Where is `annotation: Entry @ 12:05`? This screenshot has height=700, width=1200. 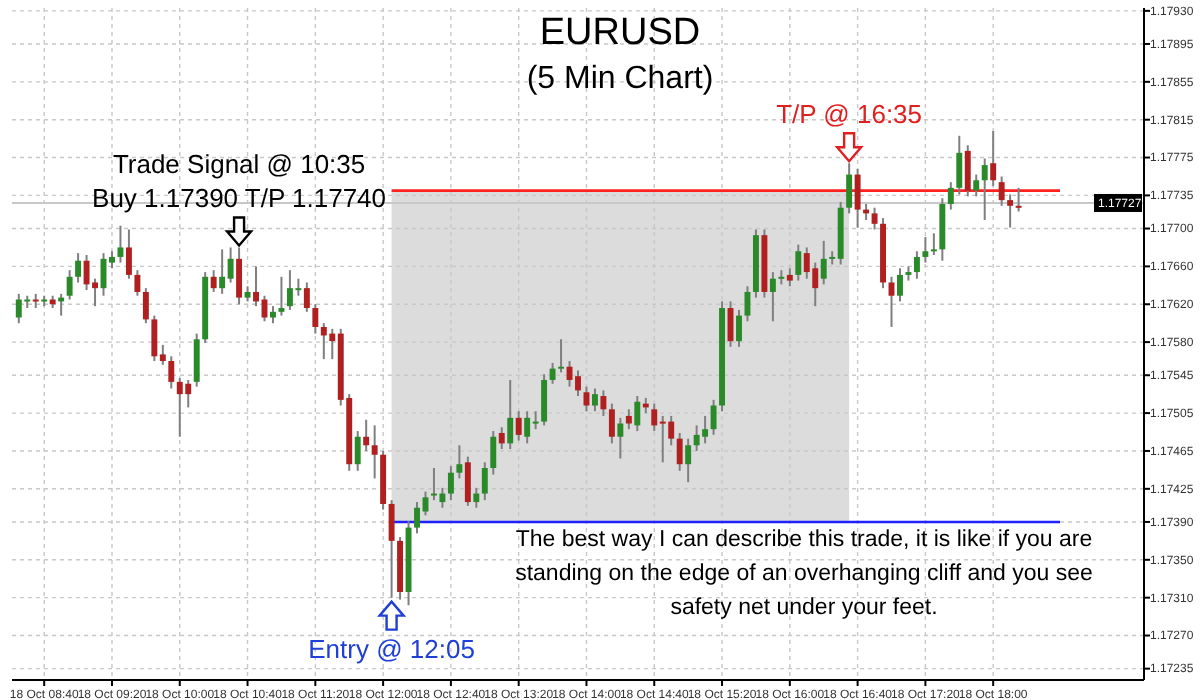 annotation: Entry @ 12:05 is located at coordinates (391, 648).